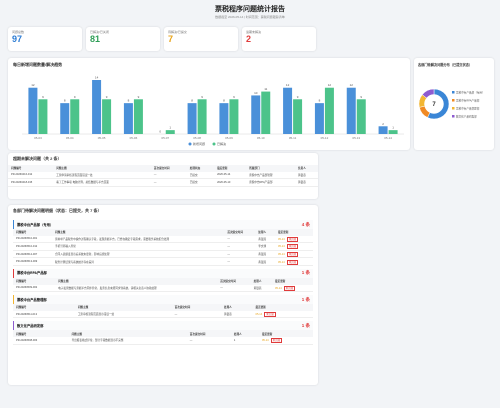 The image size is (500, 408). I want to click on dept-name: 数文化产品研发部, so click(30, 325).